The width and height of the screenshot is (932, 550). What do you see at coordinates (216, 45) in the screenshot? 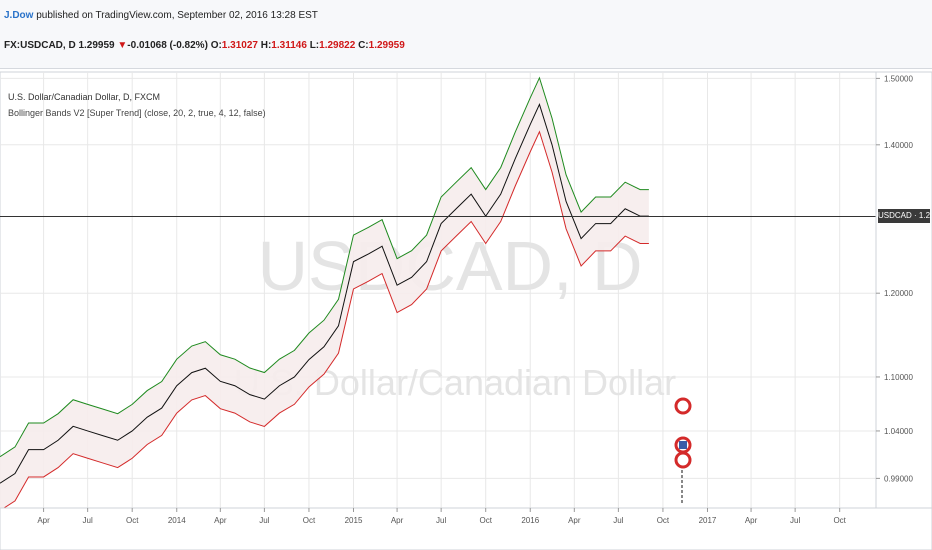
I see `open-label: O:` at bounding box center [216, 45].